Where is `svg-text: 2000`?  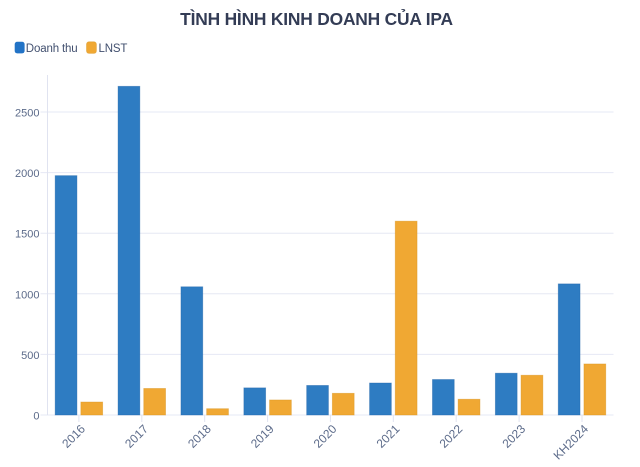 svg-text: 2000 is located at coordinates (27, 174).